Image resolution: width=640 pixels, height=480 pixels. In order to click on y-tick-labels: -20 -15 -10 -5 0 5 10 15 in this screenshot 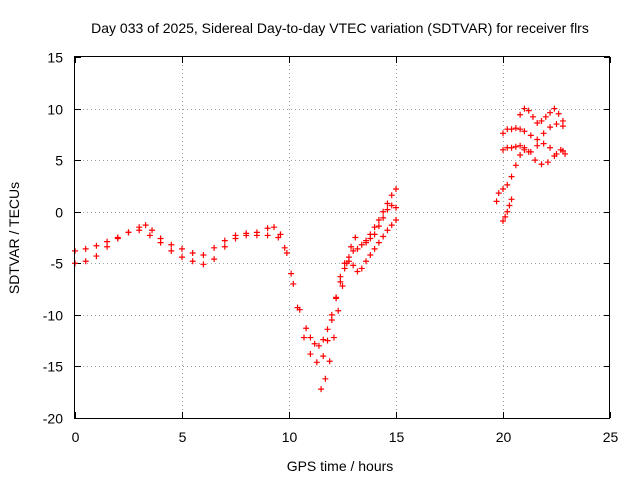, I will do `click(53, 238)`.